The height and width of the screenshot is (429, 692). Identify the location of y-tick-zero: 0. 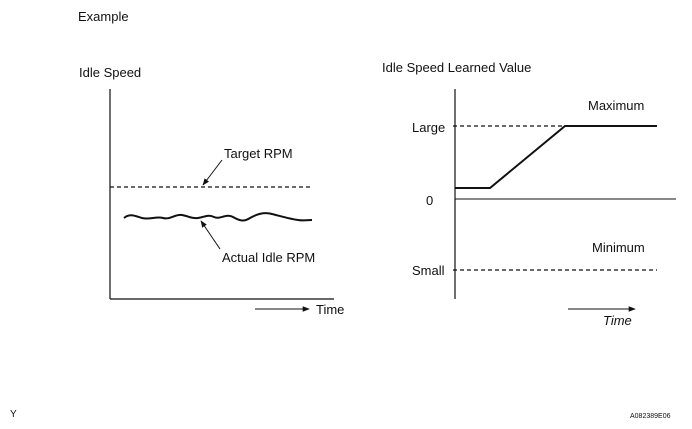
(430, 200).